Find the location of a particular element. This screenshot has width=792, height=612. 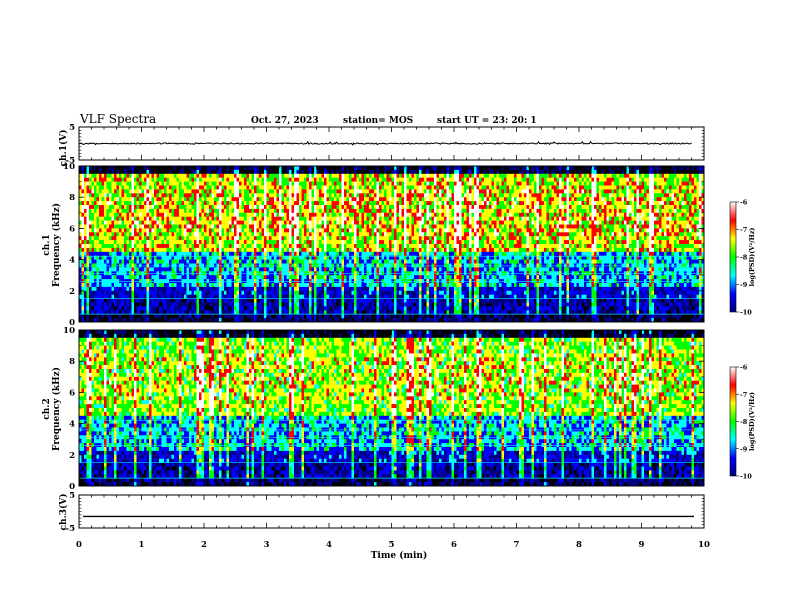

header-station: station= MOS is located at coordinates (378, 121).